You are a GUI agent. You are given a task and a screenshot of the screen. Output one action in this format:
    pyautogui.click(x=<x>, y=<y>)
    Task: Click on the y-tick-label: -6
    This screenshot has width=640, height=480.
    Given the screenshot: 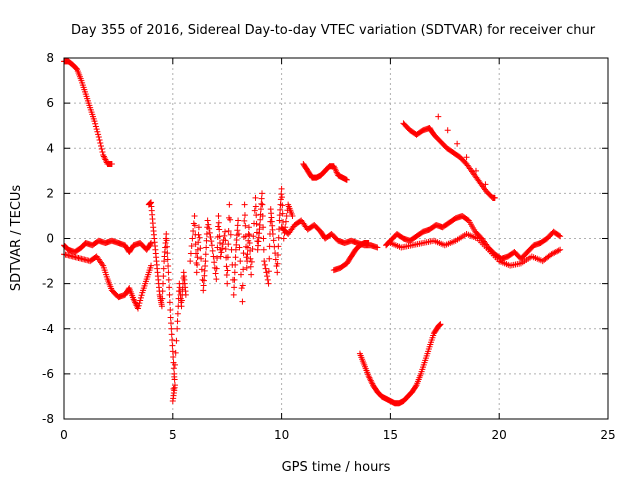 What is the action you would take?
    pyautogui.click(x=48, y=374)
    